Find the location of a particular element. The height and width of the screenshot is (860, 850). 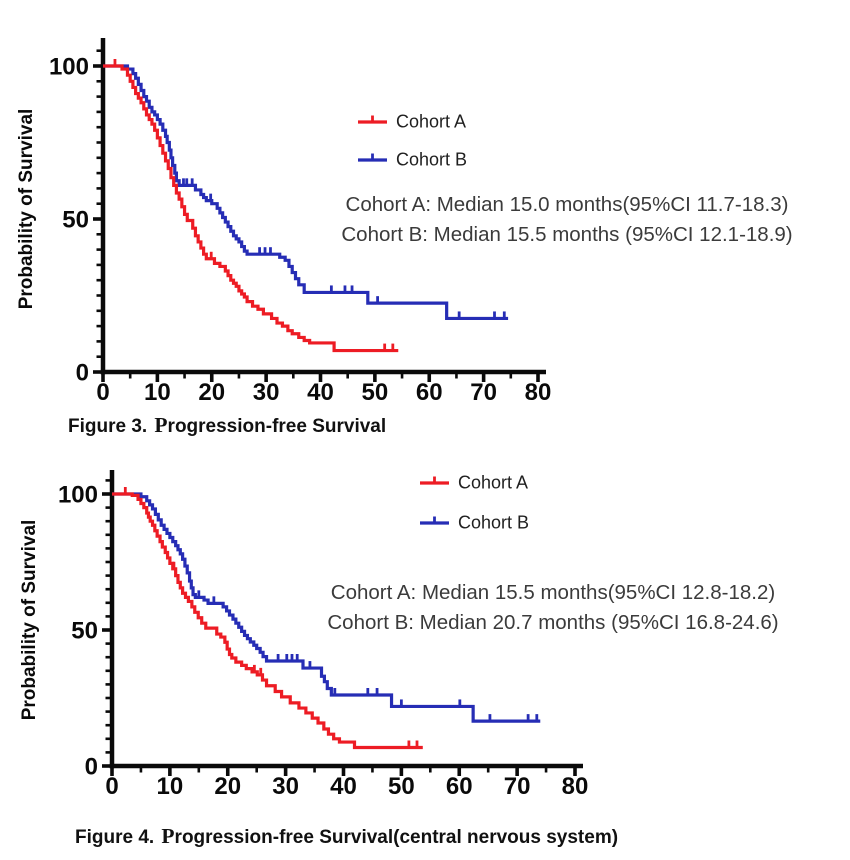

fig4-y-tick-label-0: 0 is located at coordinates (91, 767).